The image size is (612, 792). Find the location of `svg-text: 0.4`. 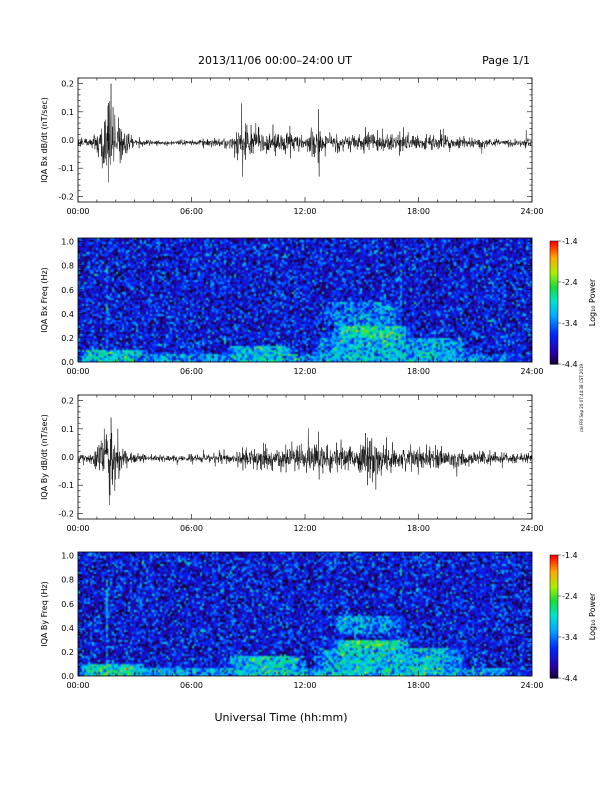

svg-text: 0.4 is located at coordinates (67, 314).